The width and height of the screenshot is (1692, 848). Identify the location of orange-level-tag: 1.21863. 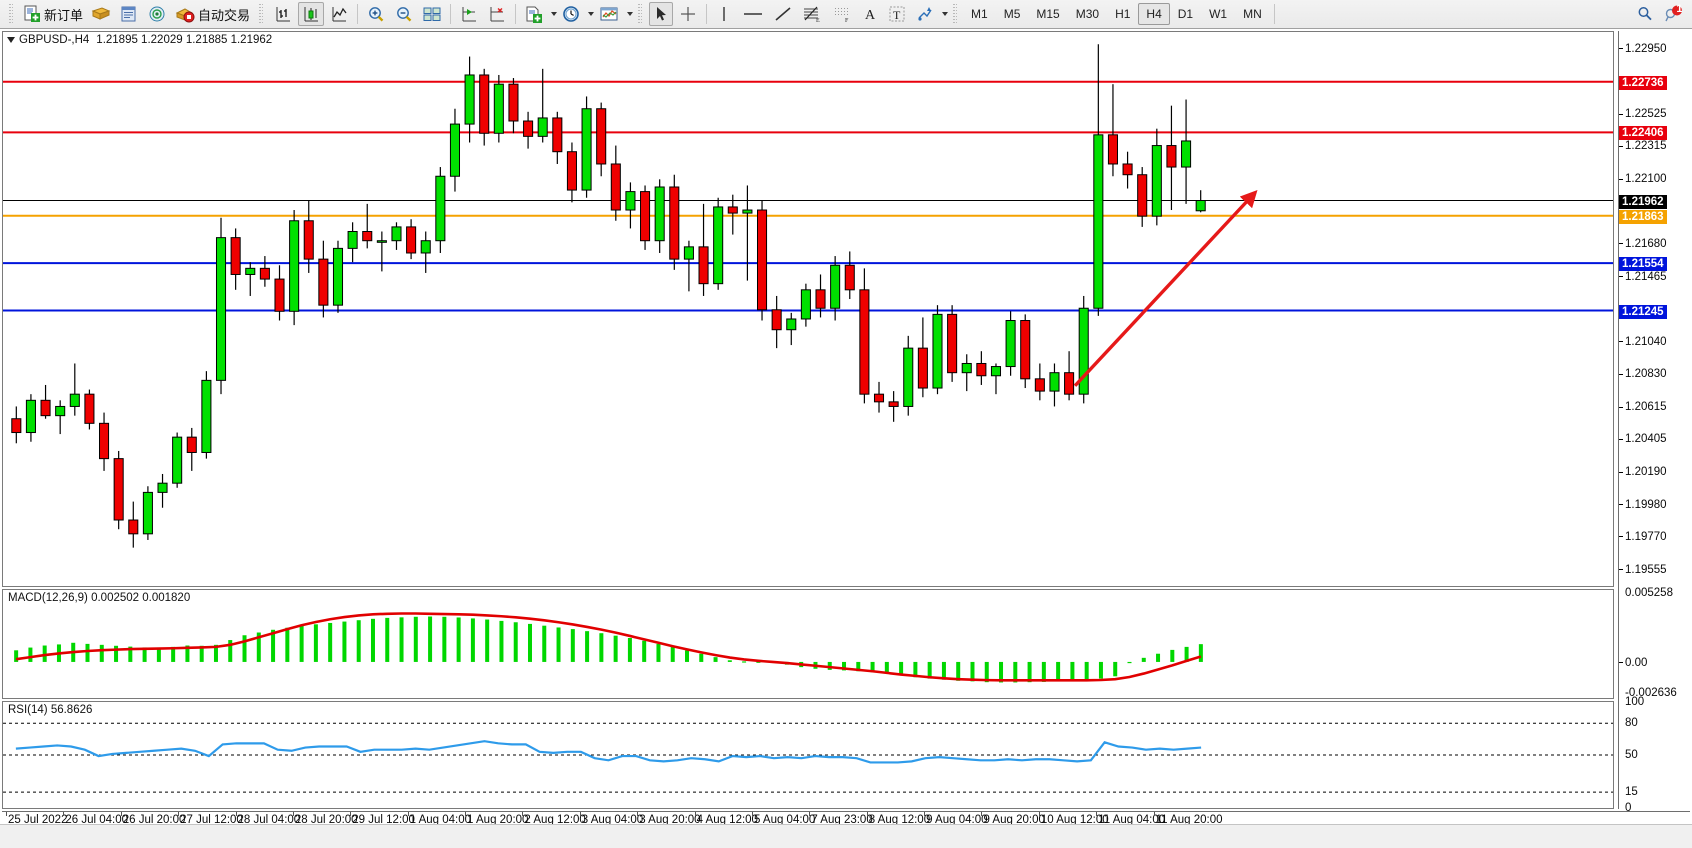
(1643, 216).